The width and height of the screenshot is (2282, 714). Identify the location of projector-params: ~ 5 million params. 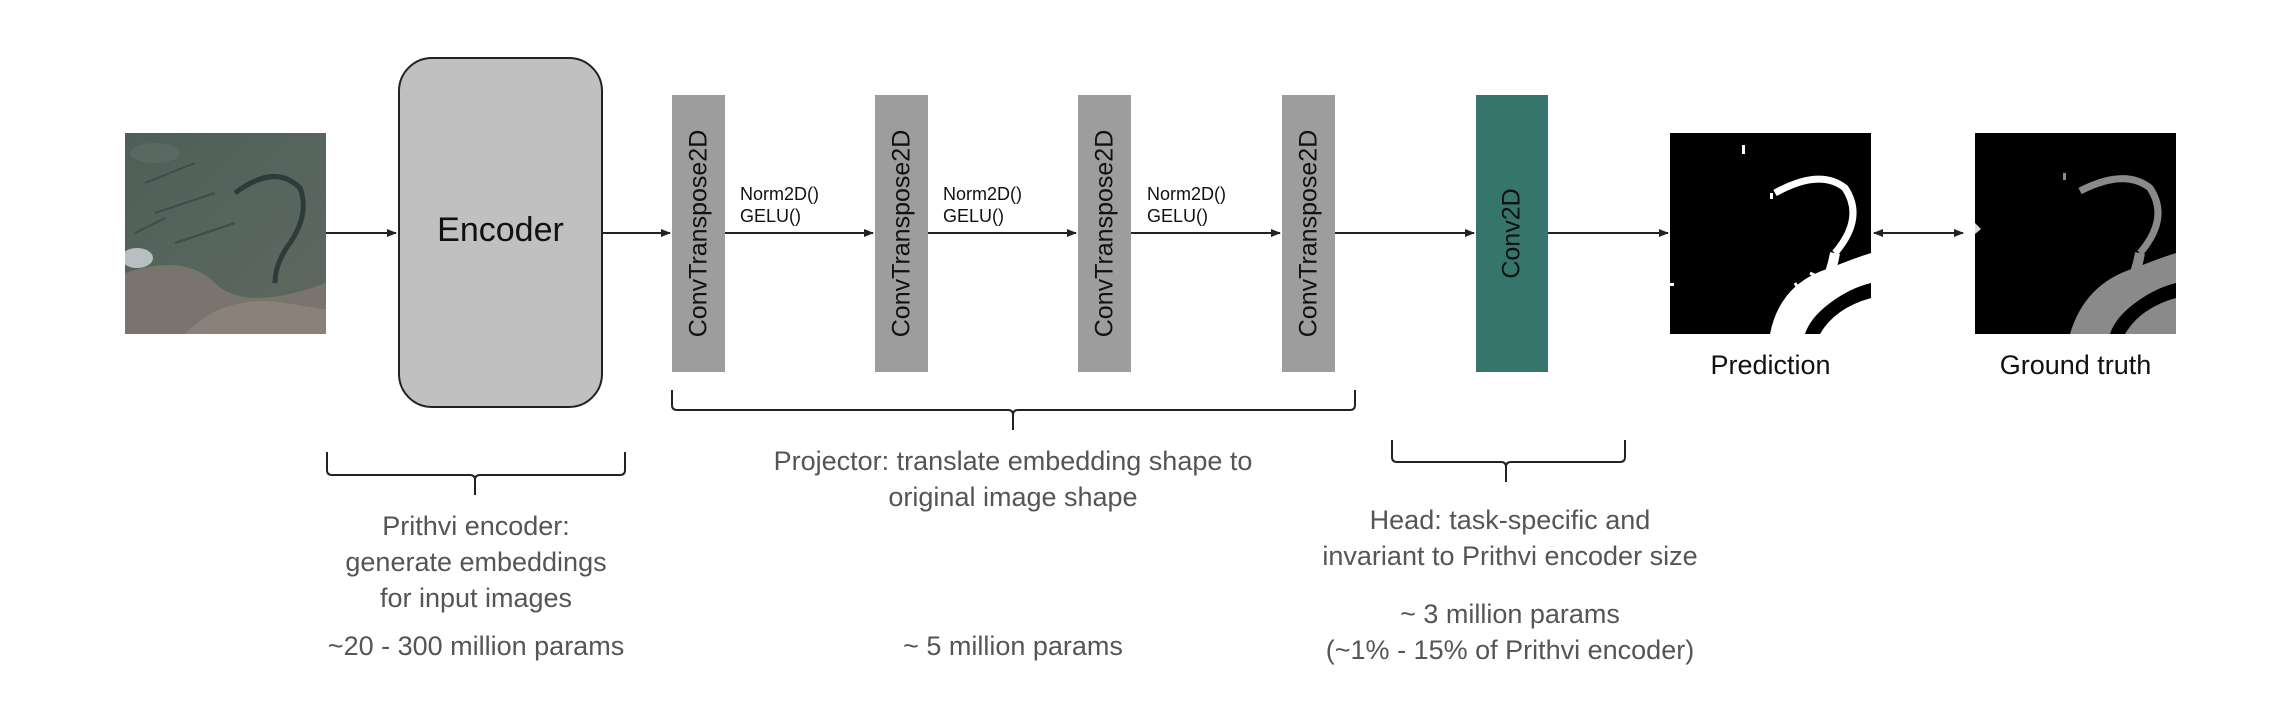
(1013, 646).